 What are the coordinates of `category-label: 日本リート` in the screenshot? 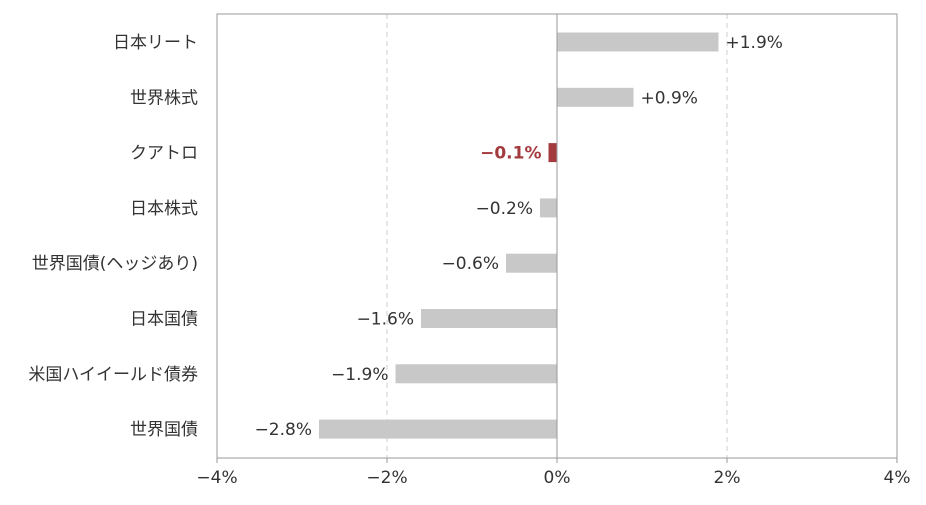 It's located at (155, 43).